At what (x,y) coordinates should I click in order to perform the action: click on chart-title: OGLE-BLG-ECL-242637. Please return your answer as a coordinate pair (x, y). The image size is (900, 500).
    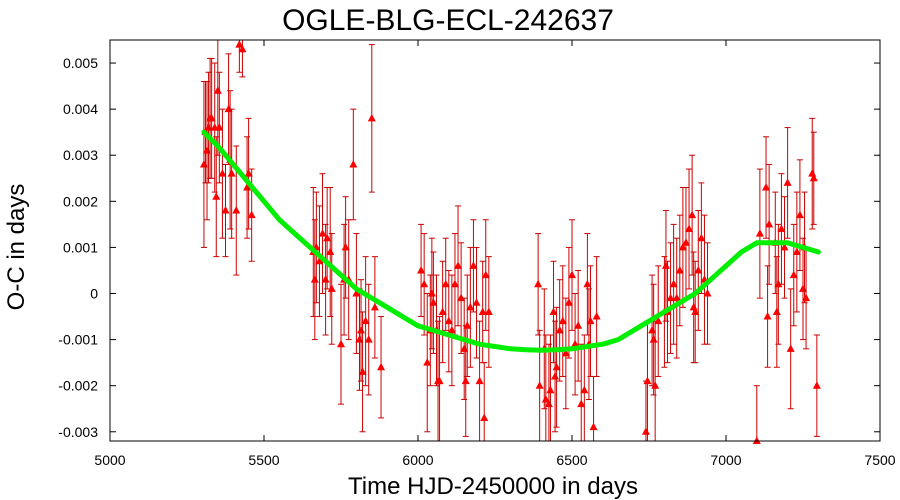
    Looking at the image, I should click on (448, 20).